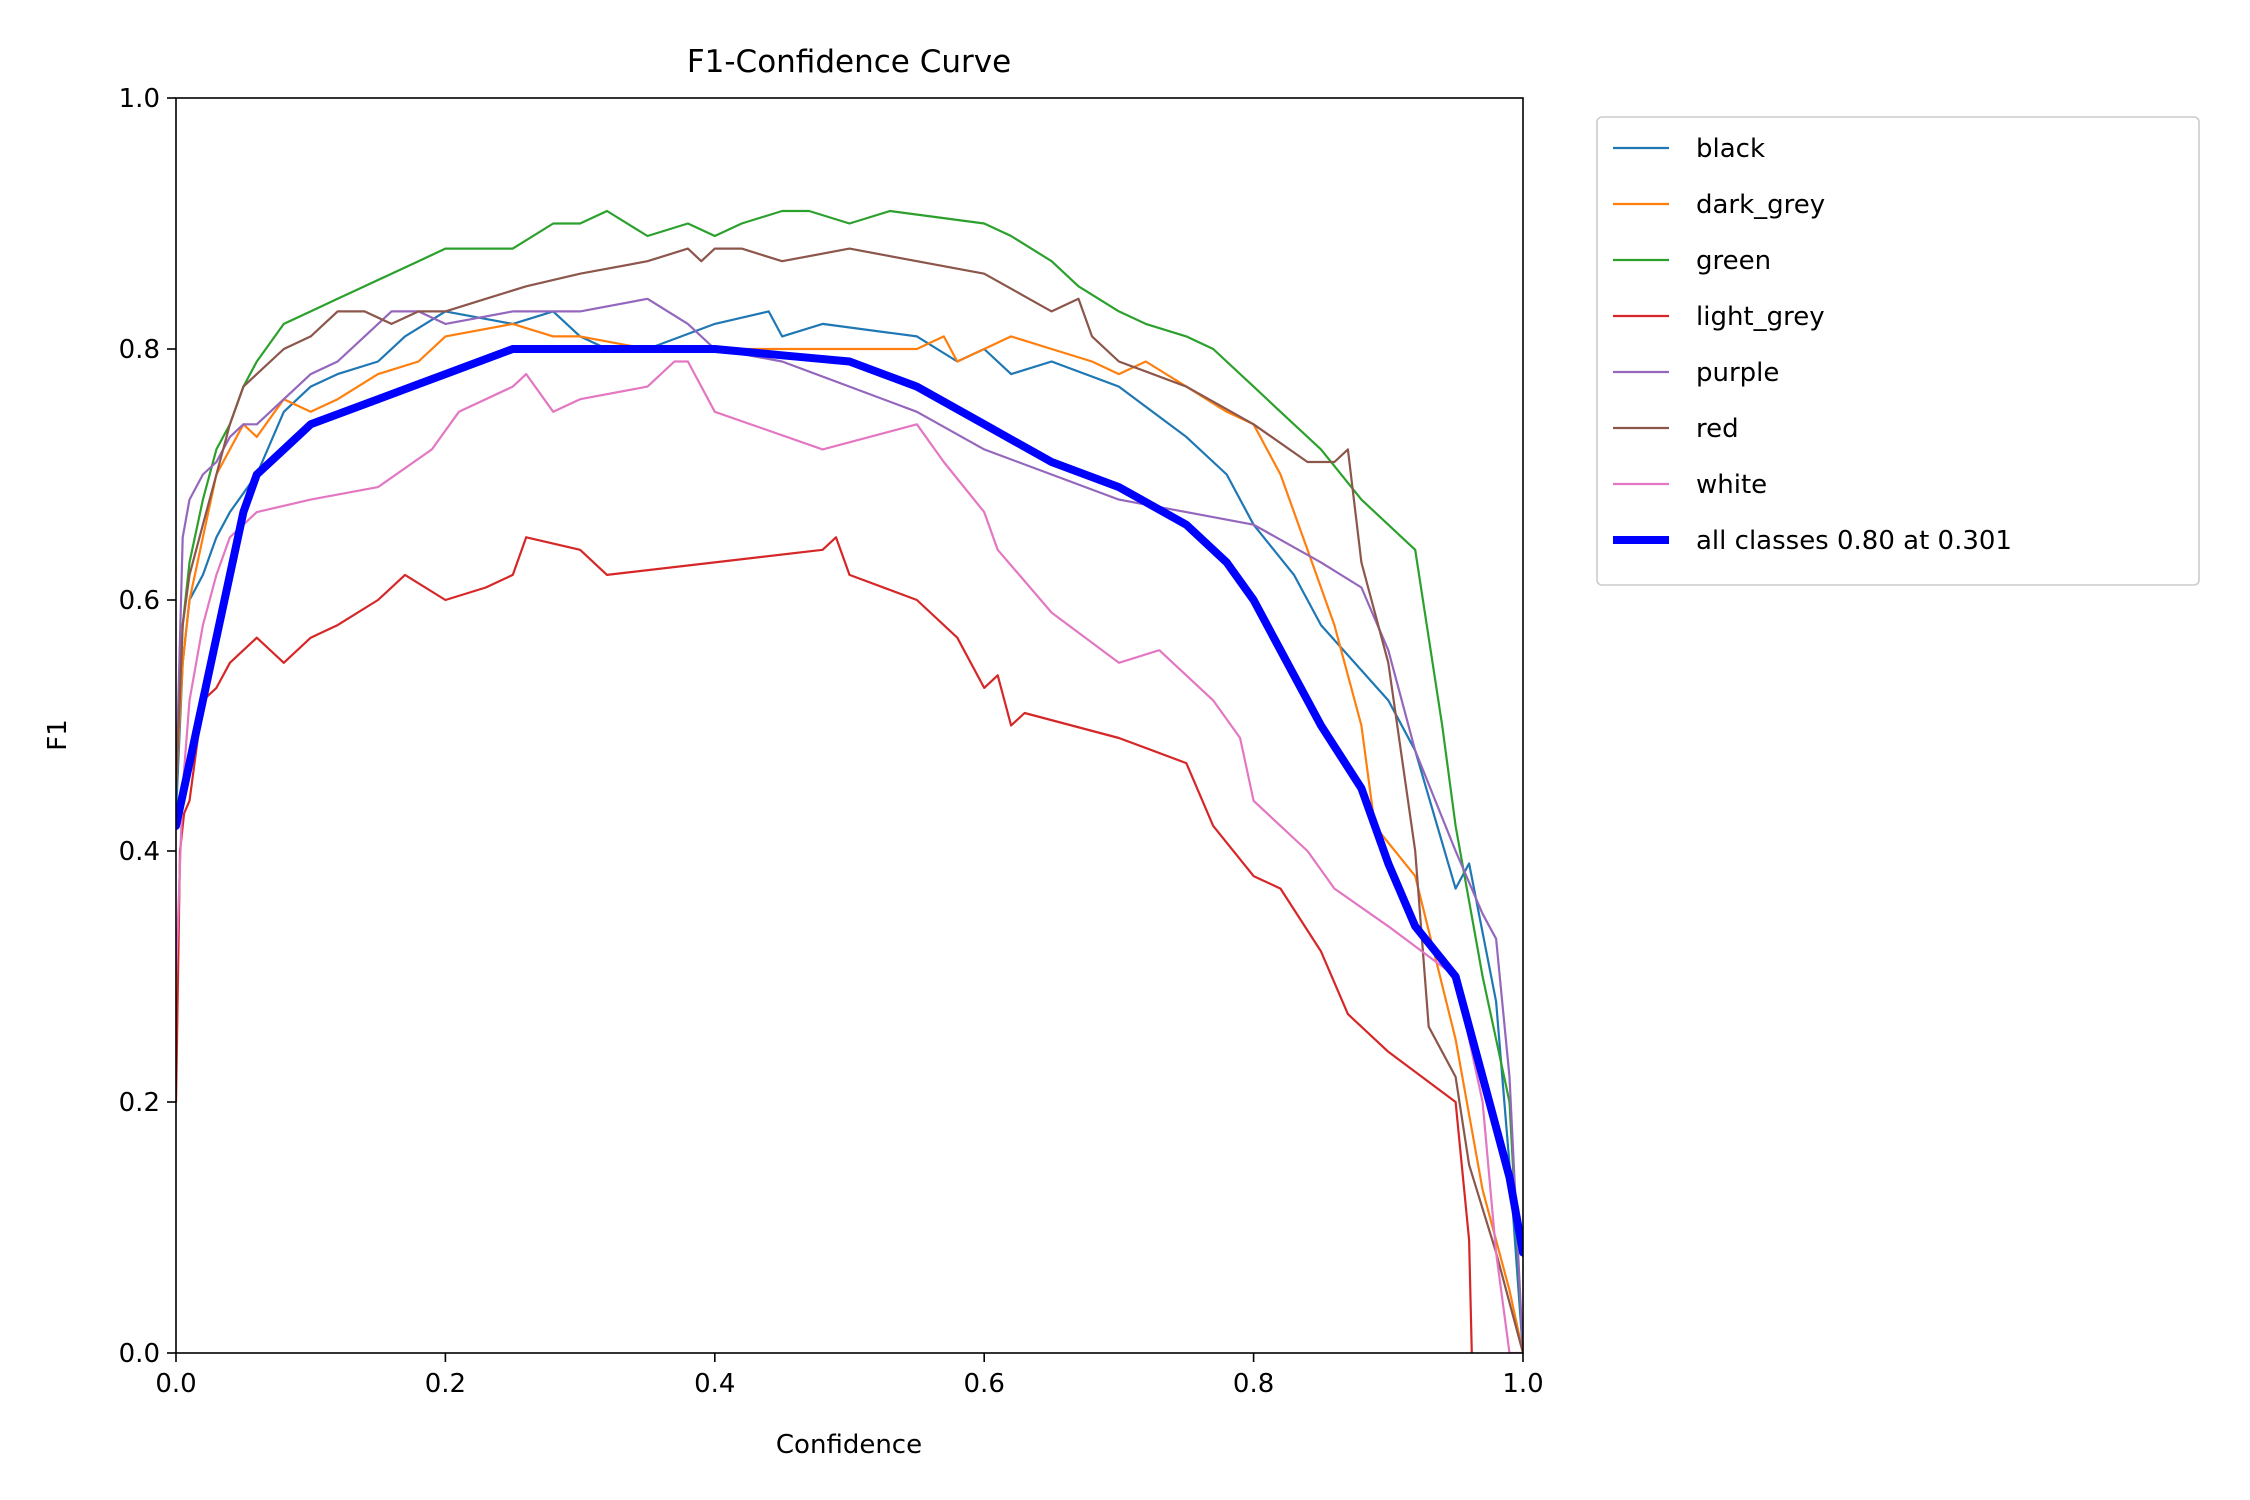 The width and height of the screenshot is (2250, 1500). What do you see at coordinates (1253, 1384) in the screenshot?
I see `x-tick-label: 0.8` at bounding box center [1253, 1384].